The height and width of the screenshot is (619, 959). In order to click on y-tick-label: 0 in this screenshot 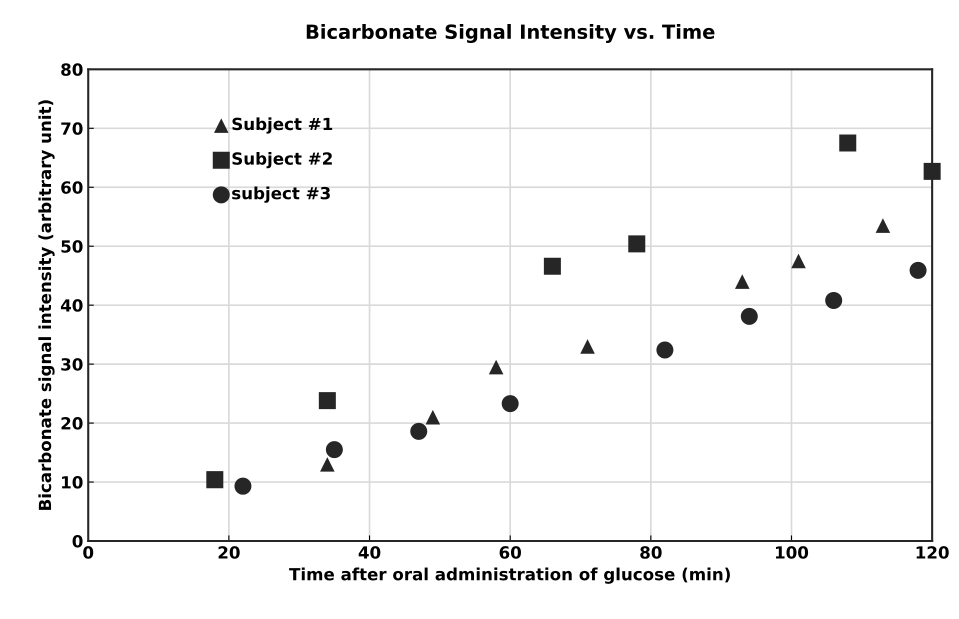, I will do `click(77, 541)`.